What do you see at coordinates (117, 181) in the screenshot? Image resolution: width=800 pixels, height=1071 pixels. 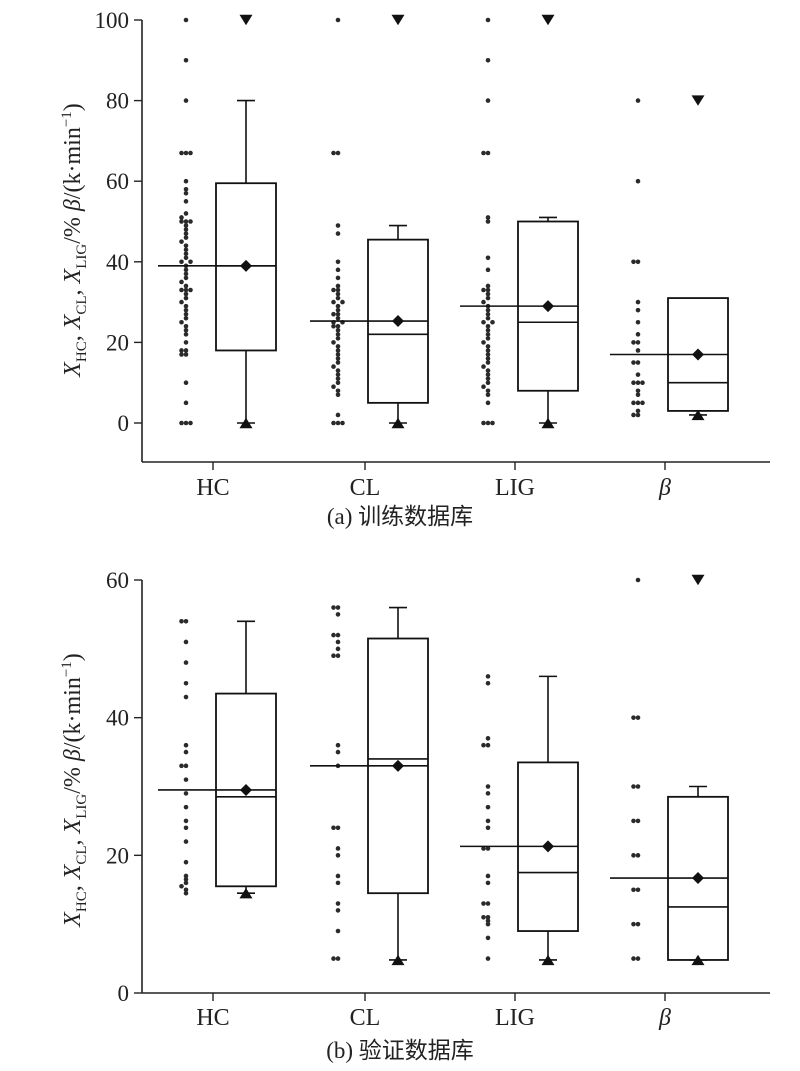 I see `y-tick-label: 60` at bounding box center [117, 181].